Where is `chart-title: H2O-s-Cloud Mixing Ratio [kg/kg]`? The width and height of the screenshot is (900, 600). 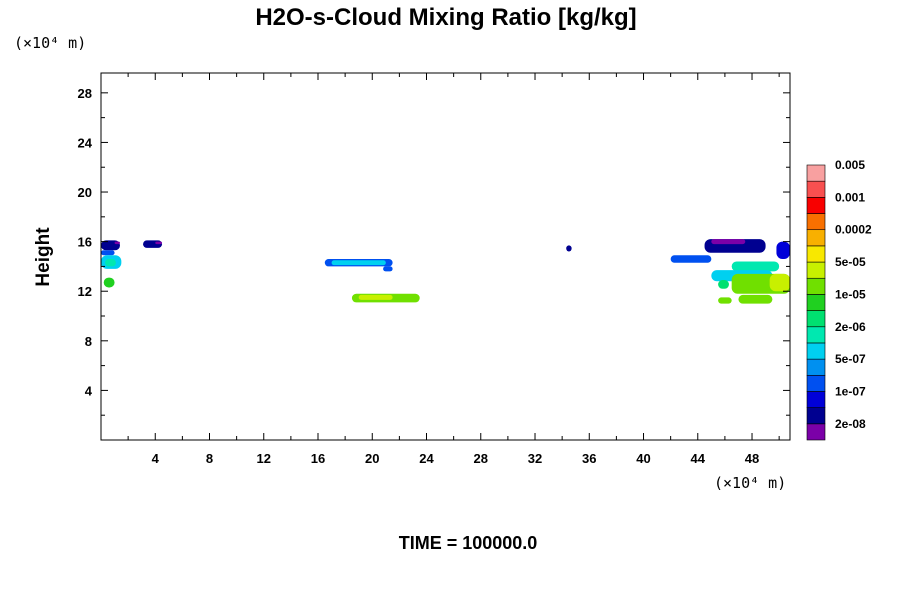
chart-title: H2O-s-Cloud Mixing Ratio [kg/kg] is located at coordinates (445, 17).